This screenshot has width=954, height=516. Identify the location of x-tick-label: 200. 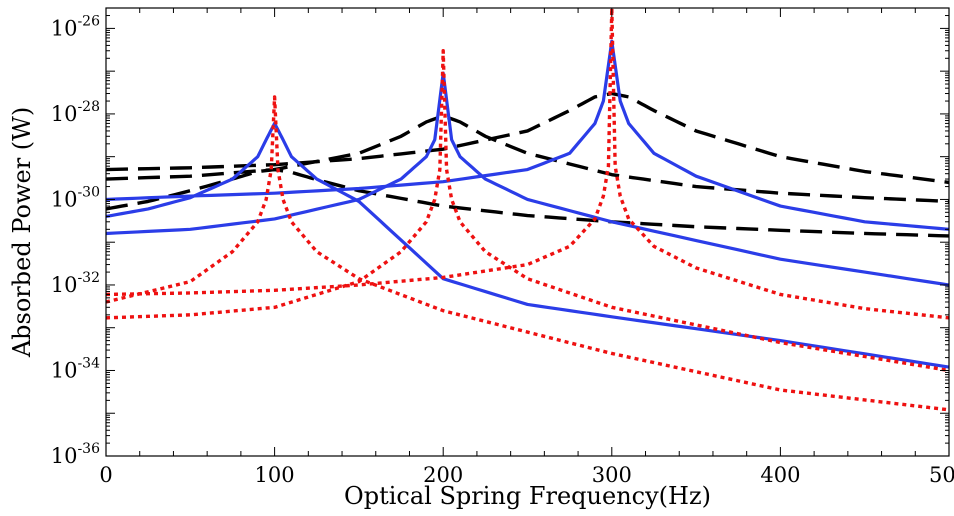
(443, 475).